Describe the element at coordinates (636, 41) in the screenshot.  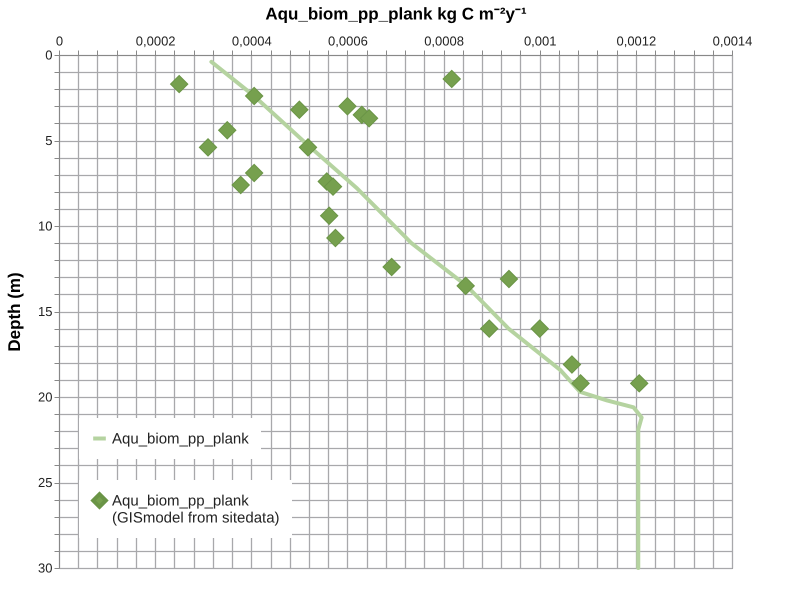
I see `x-tick-label: 0,0012` at that location.